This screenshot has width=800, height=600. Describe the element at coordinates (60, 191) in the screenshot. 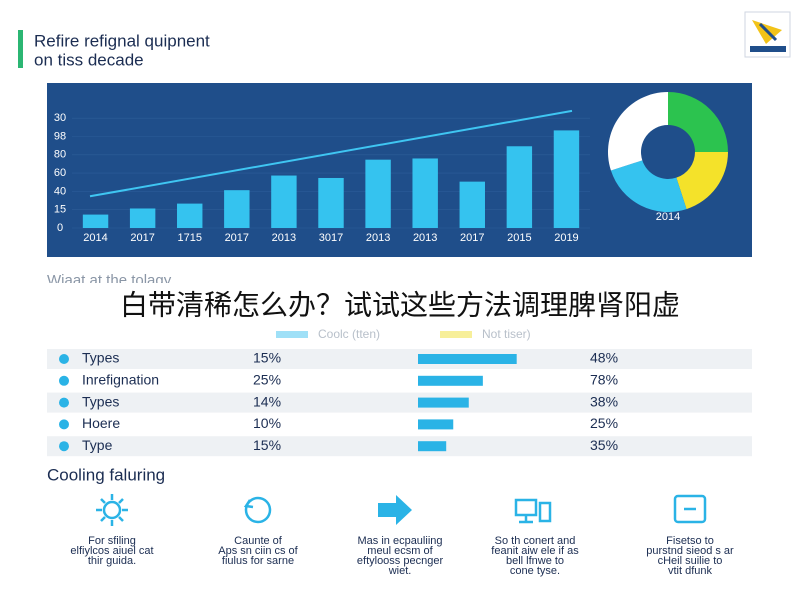

I see `y-tick-label: 40` at that location.